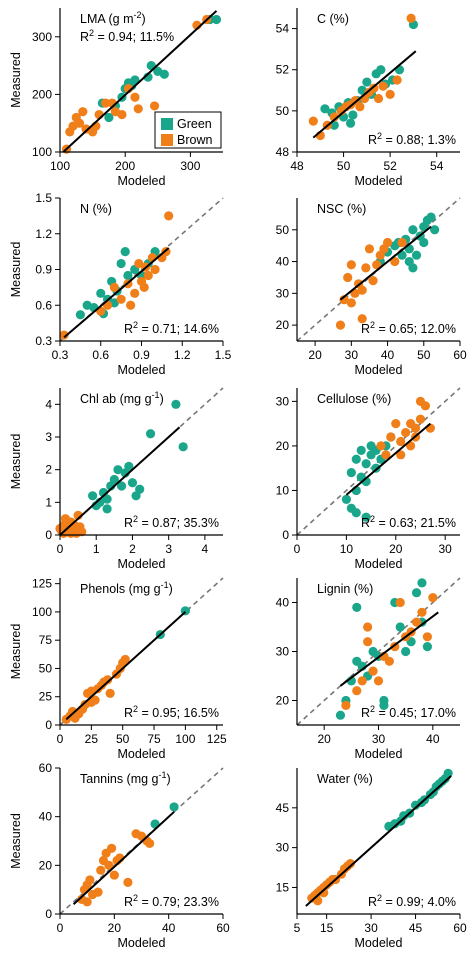  Describe the element at coordinates (16, 270) in the screenshot. I see `y-axis-title: Measured` at that location.